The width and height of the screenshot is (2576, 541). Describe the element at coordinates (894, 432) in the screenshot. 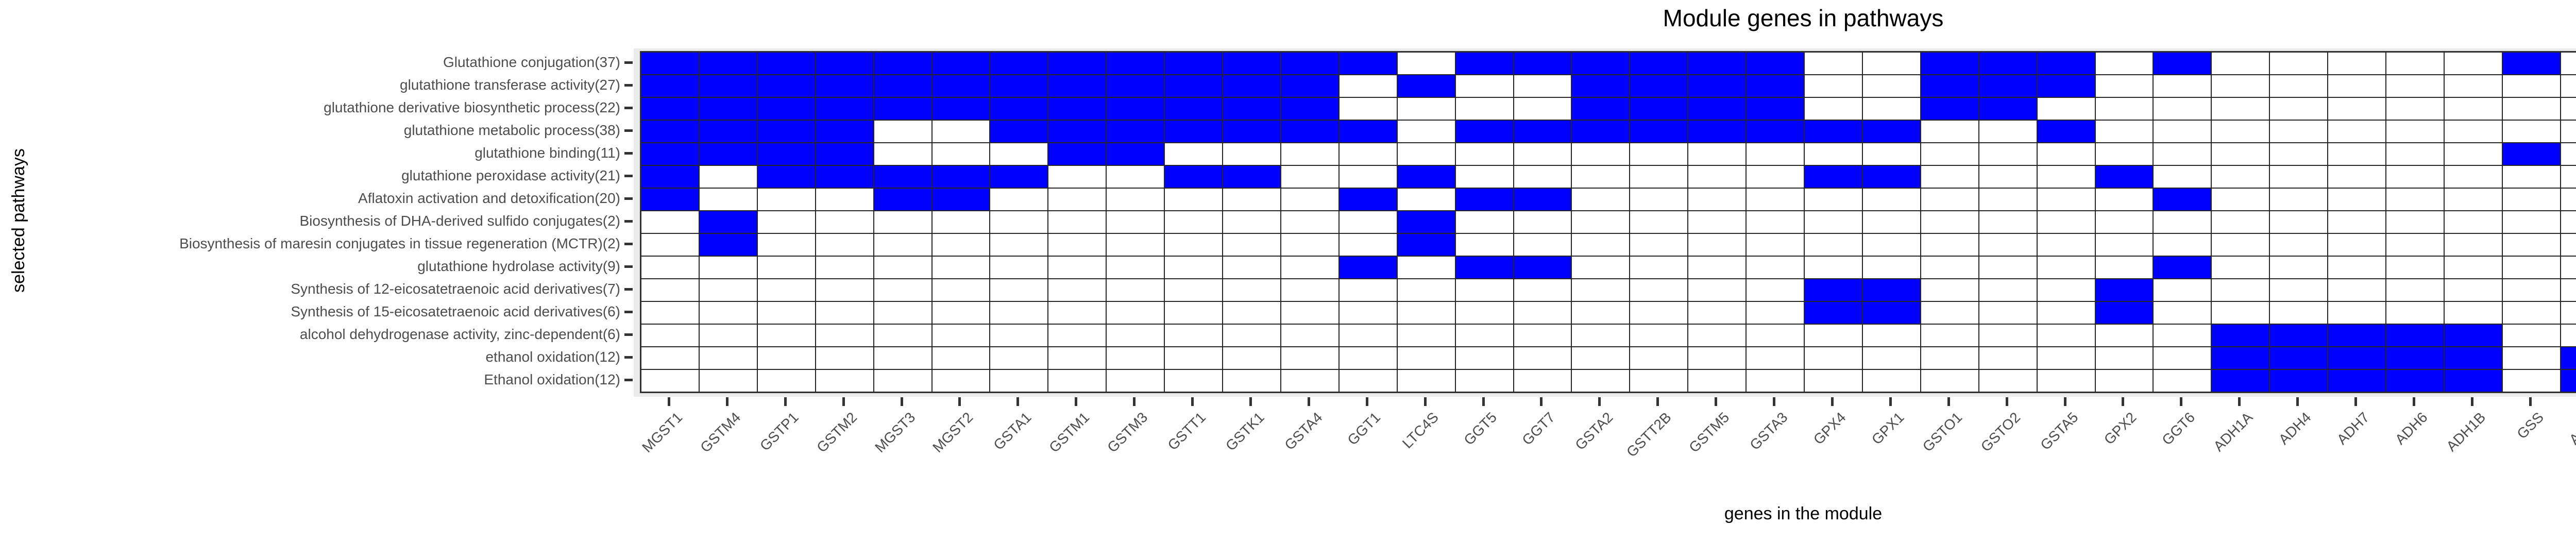

I see `x-axis-label: MGST3` at that location.